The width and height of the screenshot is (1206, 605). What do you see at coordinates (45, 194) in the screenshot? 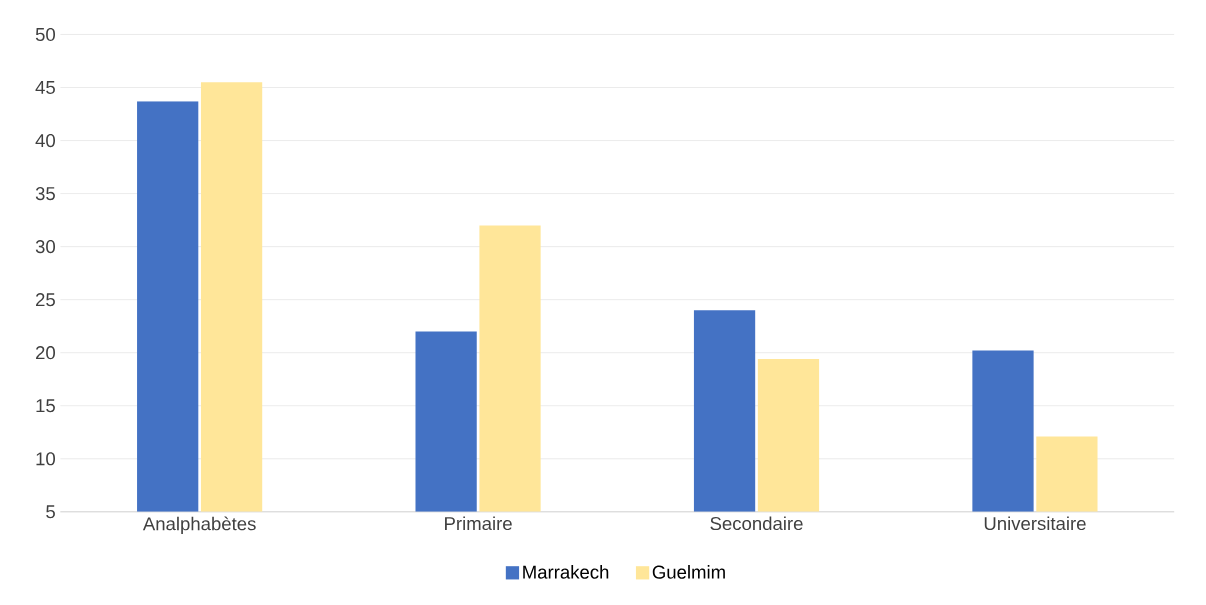
I see `y-tick-label: 35` at bounding box center [45, 194].